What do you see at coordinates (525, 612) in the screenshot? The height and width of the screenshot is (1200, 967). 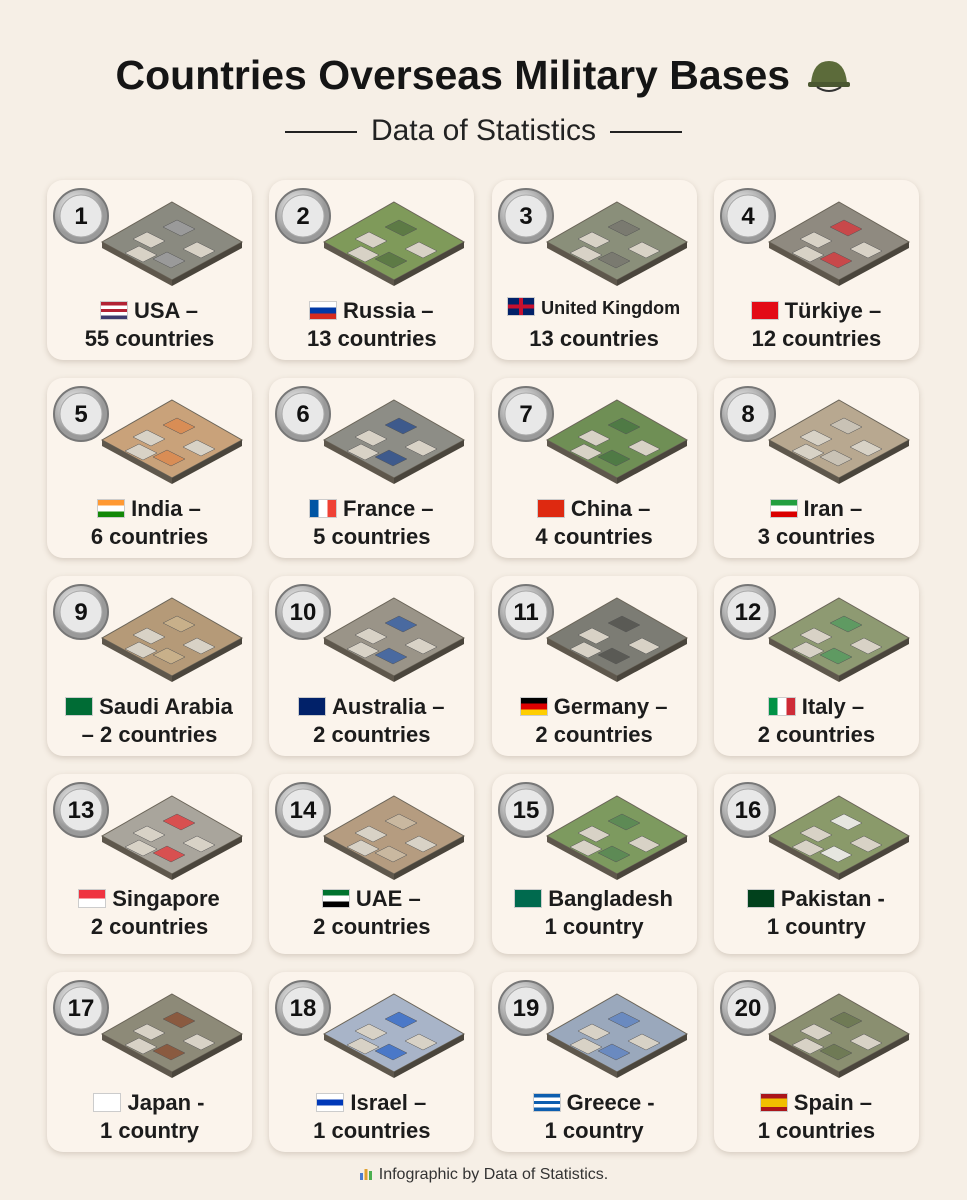 I see `rank-number: 11` at bounding box center [525, 612].